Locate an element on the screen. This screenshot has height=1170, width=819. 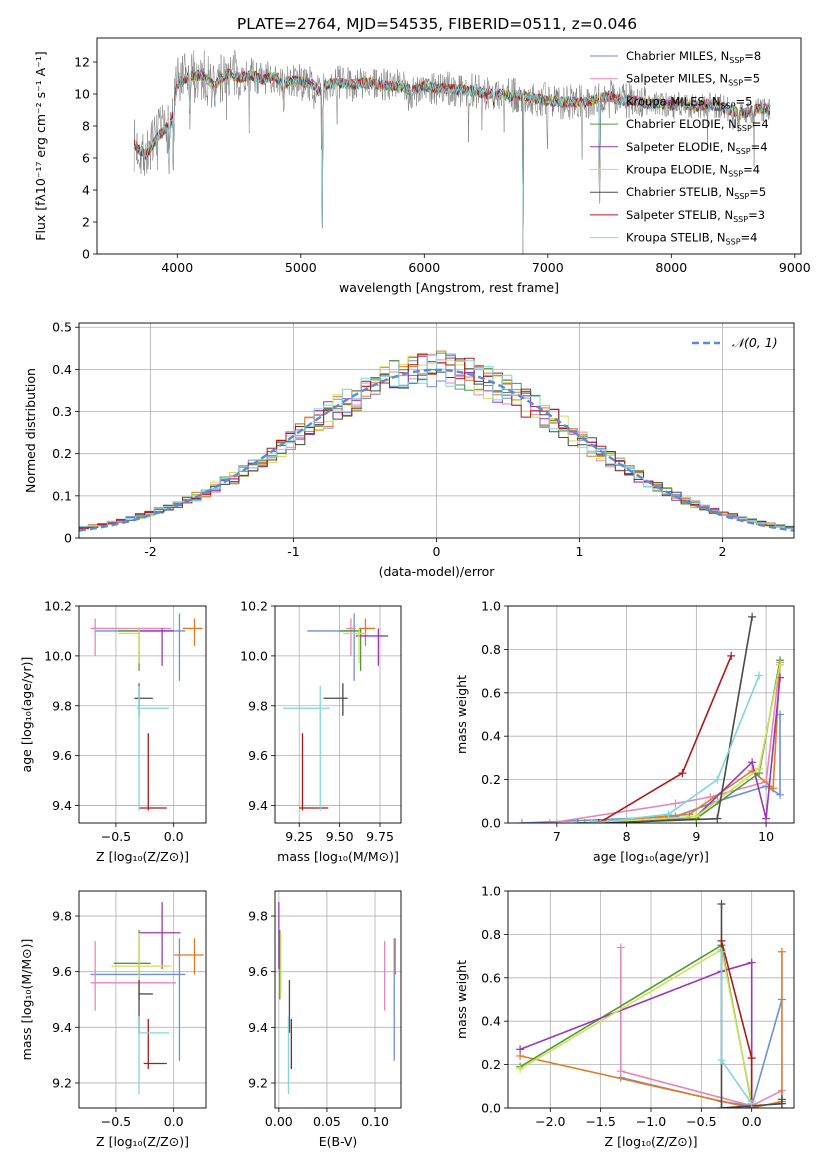
x-tick-label: 1 is located at coordinates (580, 551).